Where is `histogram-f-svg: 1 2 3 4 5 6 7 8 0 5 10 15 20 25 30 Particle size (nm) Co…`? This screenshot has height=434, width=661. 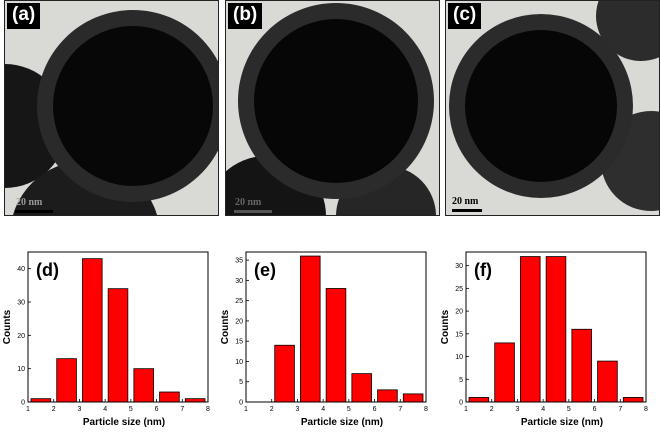 histogram-f-svg: 1 2 3 4 5 6 7 8 0 5 10 15 20 25 30 Particle size (nm) Co… is located at coordinates (544, 339).